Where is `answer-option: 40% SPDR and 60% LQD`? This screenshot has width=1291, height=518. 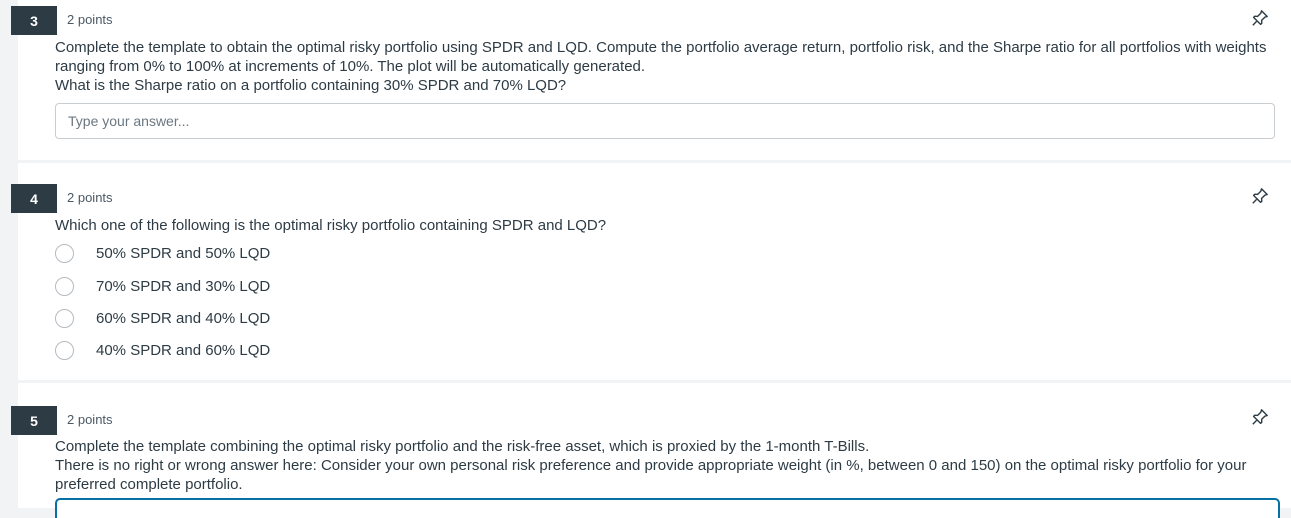
answer-option: 40% SPDR and 60% LQD is located at coordinates (162, 350).